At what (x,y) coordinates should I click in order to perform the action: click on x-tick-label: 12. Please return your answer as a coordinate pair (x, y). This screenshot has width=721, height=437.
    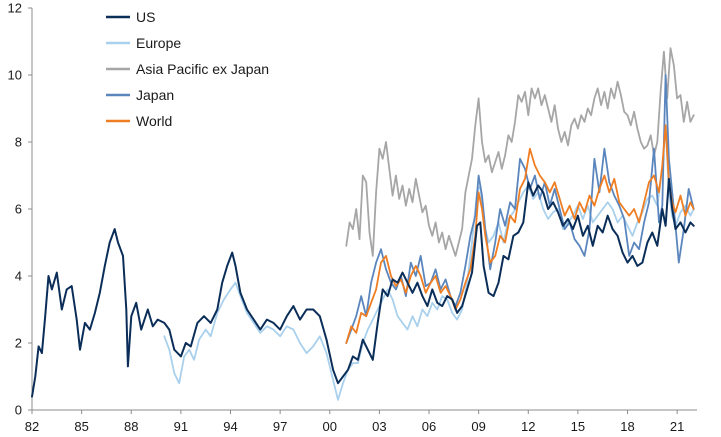
    Looking at the image, I should click on (528, 426).